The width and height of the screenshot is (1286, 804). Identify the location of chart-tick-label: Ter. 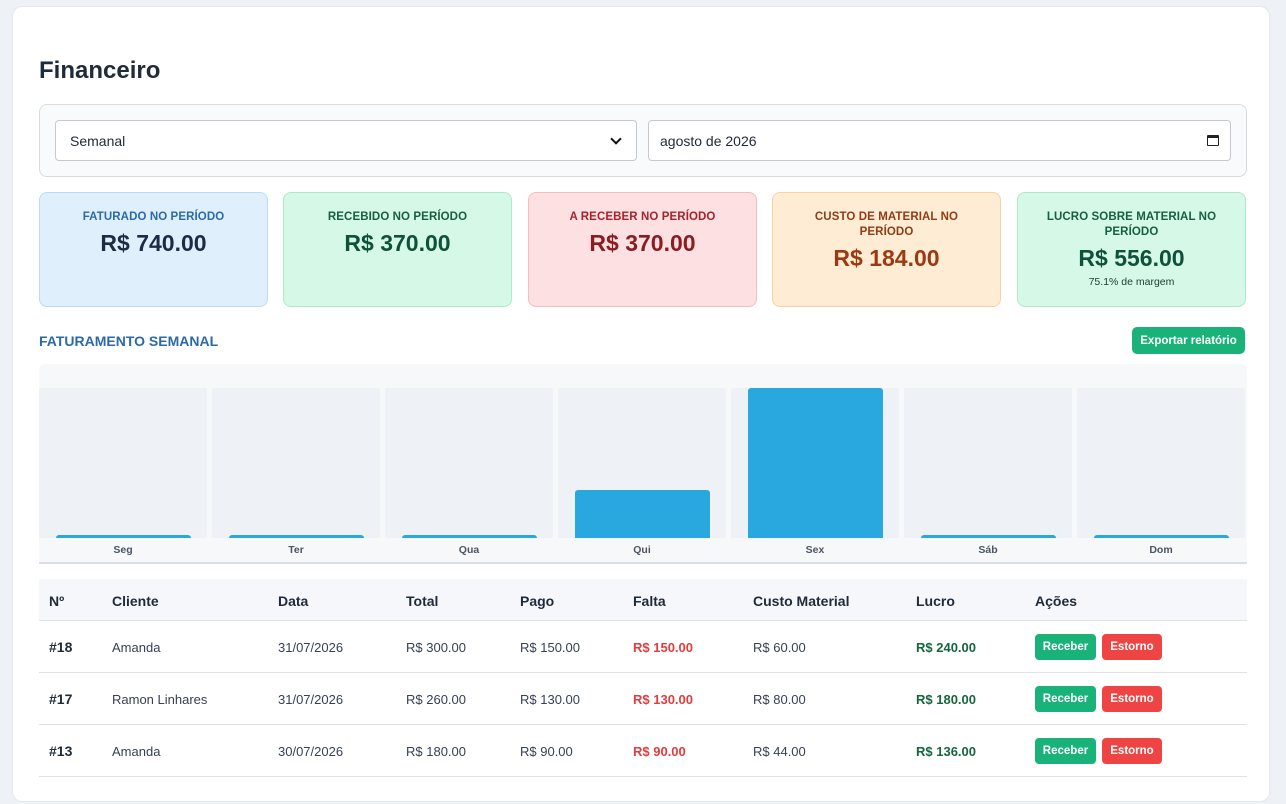
(296, 550).